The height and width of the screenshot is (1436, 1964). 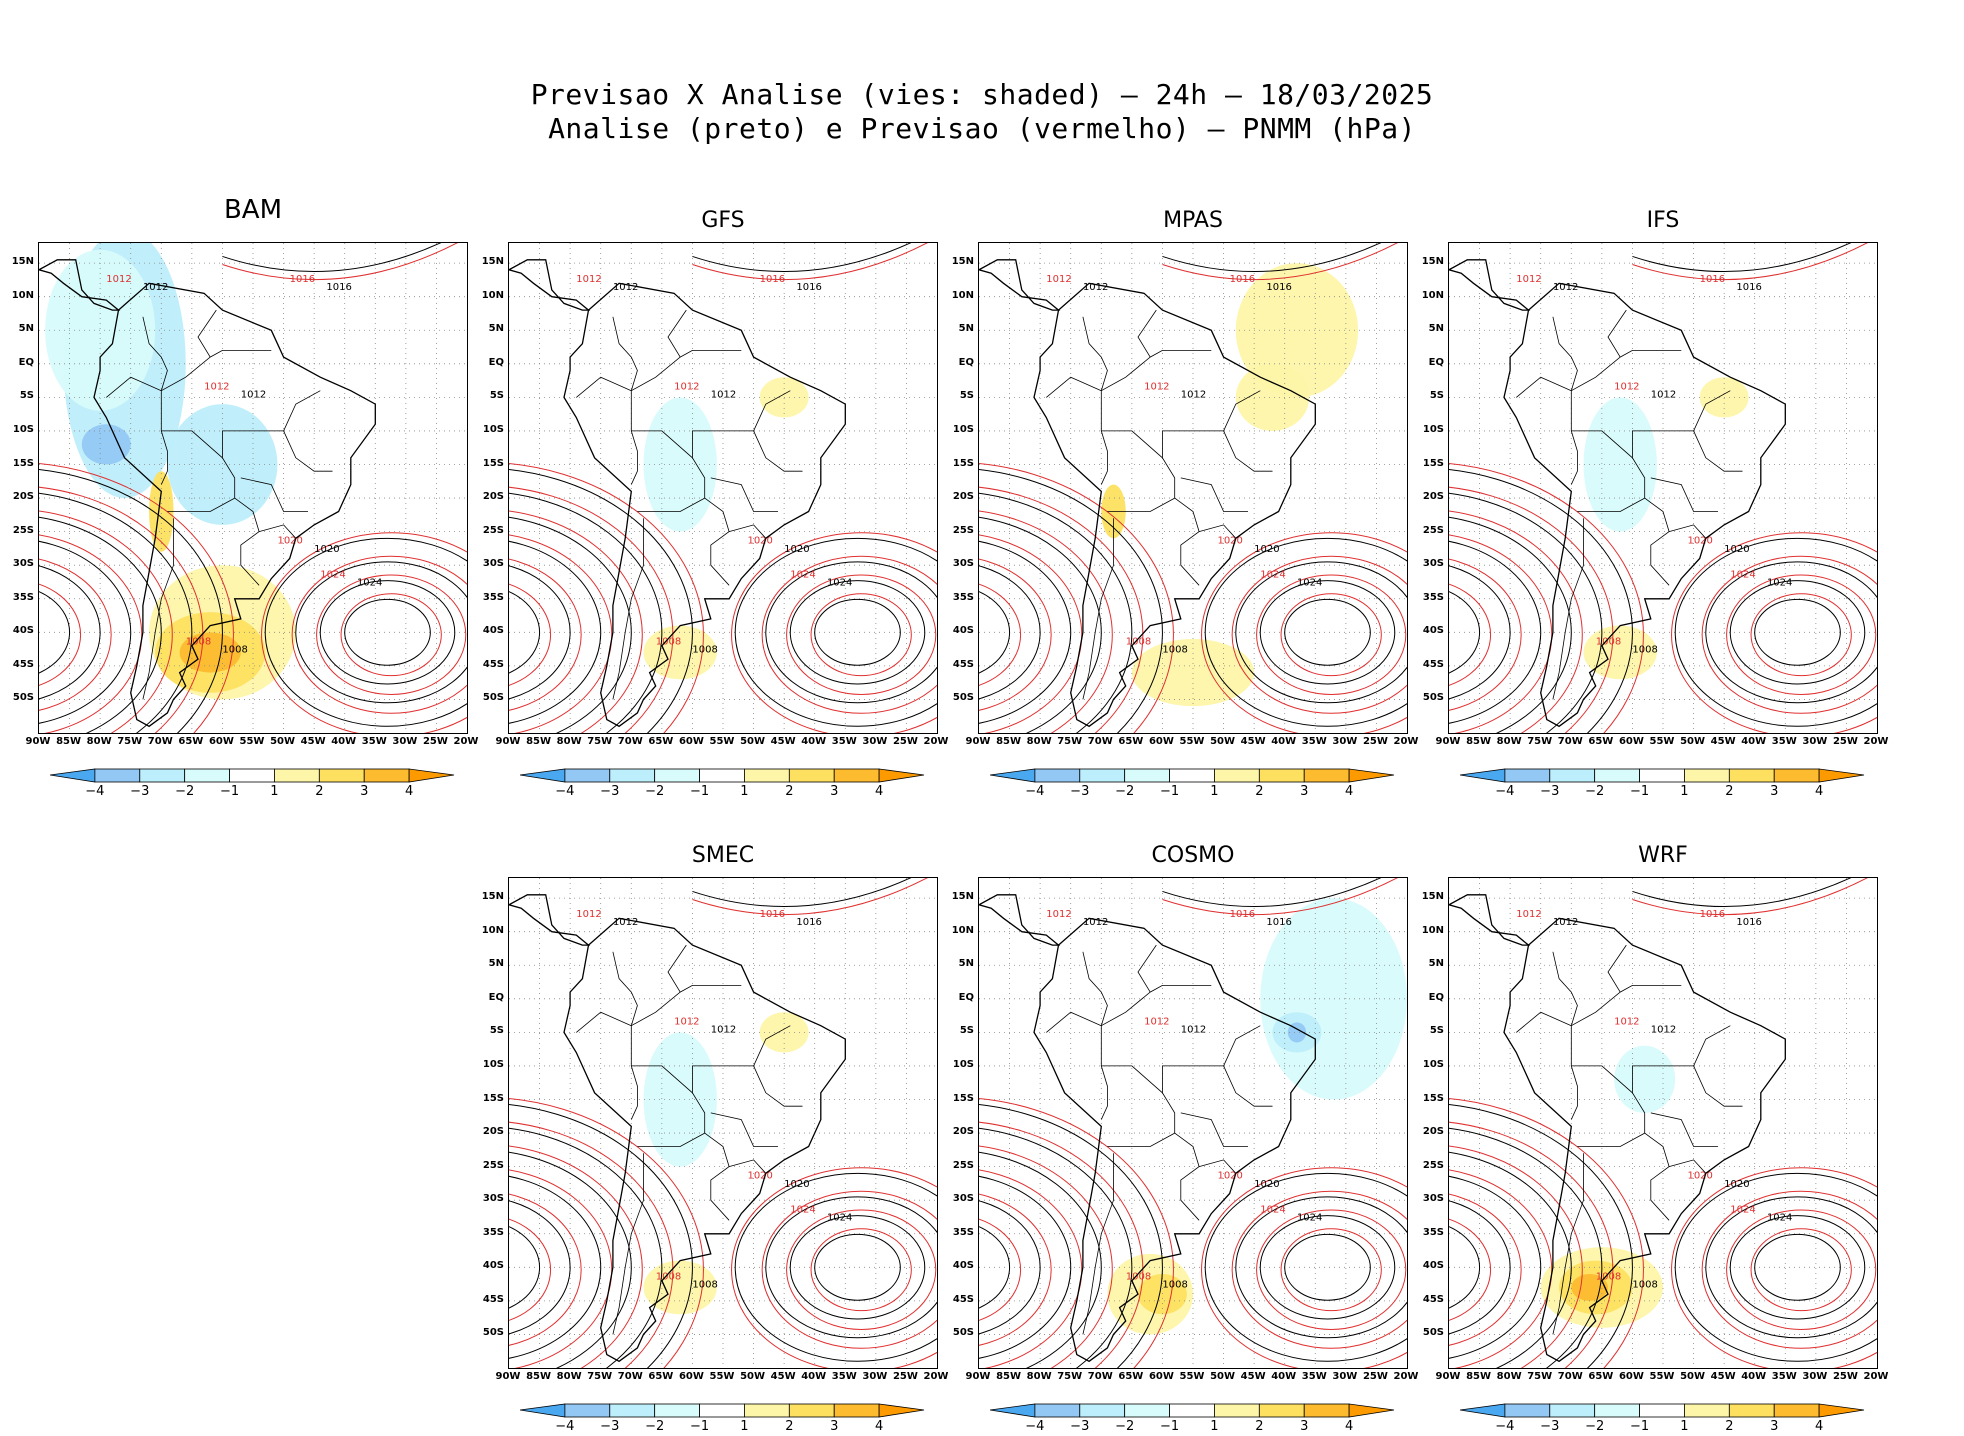 What do you see at coordinates (1070, 1376) in the screenshot?
I see `lon-tick-label: 75W` at bounding box center [1070, 1376].